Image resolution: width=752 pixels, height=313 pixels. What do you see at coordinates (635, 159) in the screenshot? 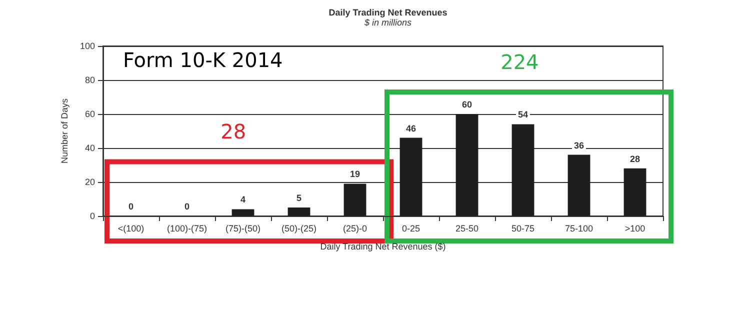
I see `data-label: 28` at bounding box center [635, 159].